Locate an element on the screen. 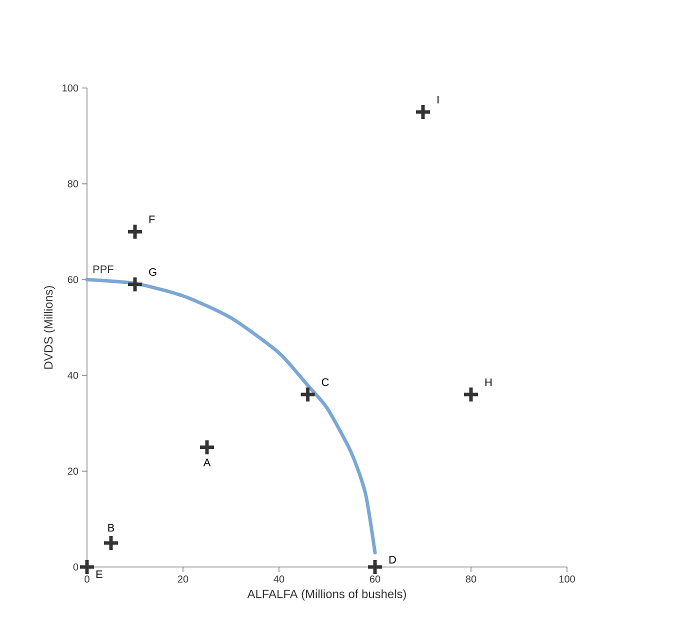 The height and width of the screenshot is (643, 684). annotation: A is located at coordinates (207, 462).